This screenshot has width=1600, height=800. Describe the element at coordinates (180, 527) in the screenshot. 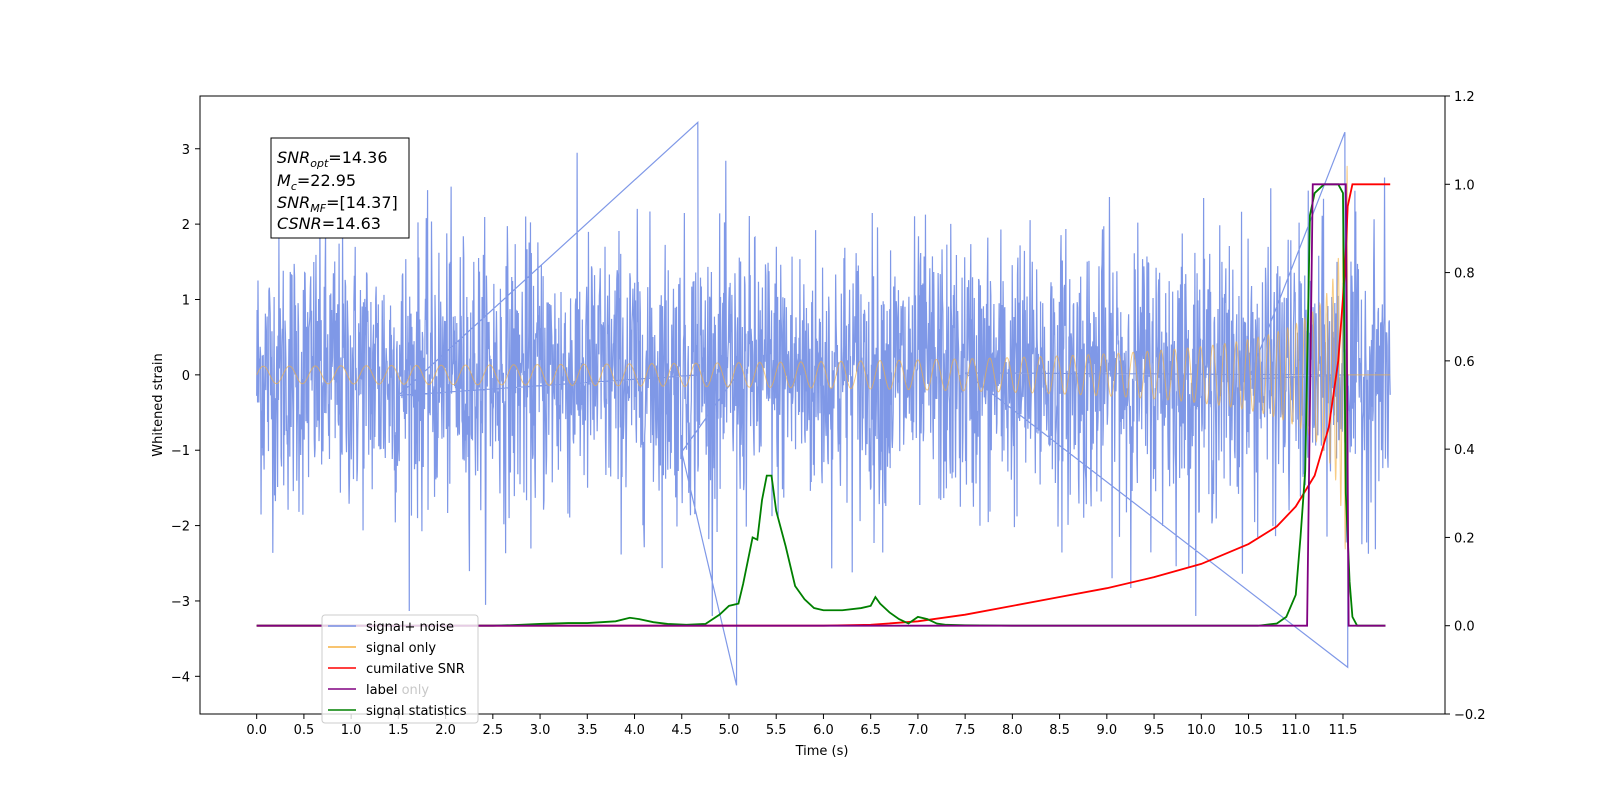

I see `y-tick-label-left: −2` at that location.